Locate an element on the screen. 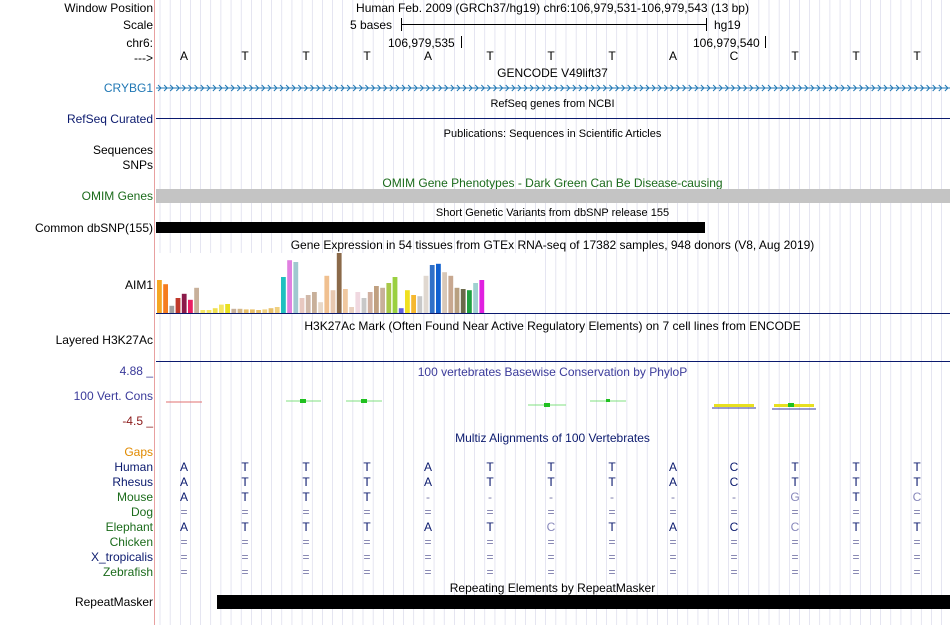 The height and width of the screenshot is (625, 950). h3k27ac-label: Layered H3K27Ac is located at coordinates (104, 340).